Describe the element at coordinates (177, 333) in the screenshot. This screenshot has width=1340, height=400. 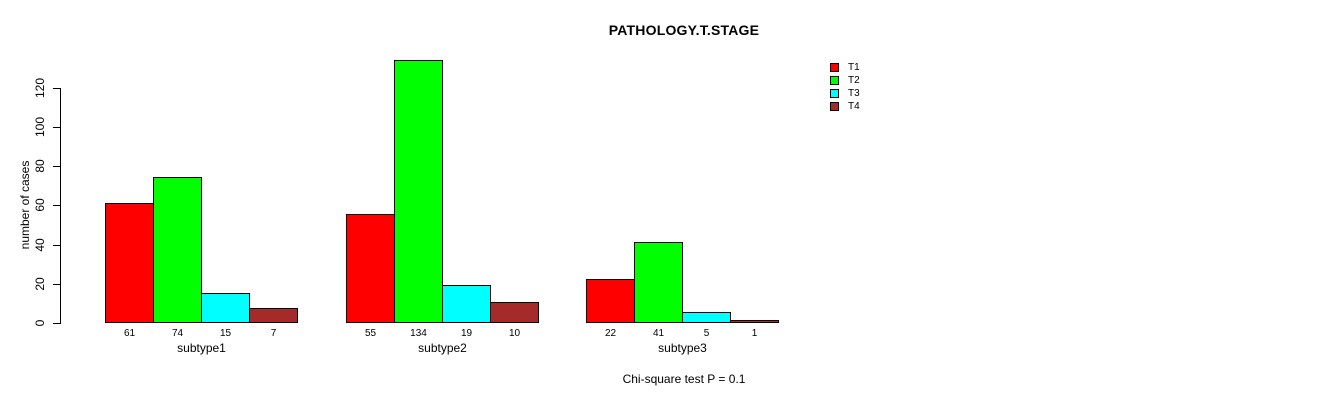
I see `bar-value-T2-subtype1: 74` at that location.